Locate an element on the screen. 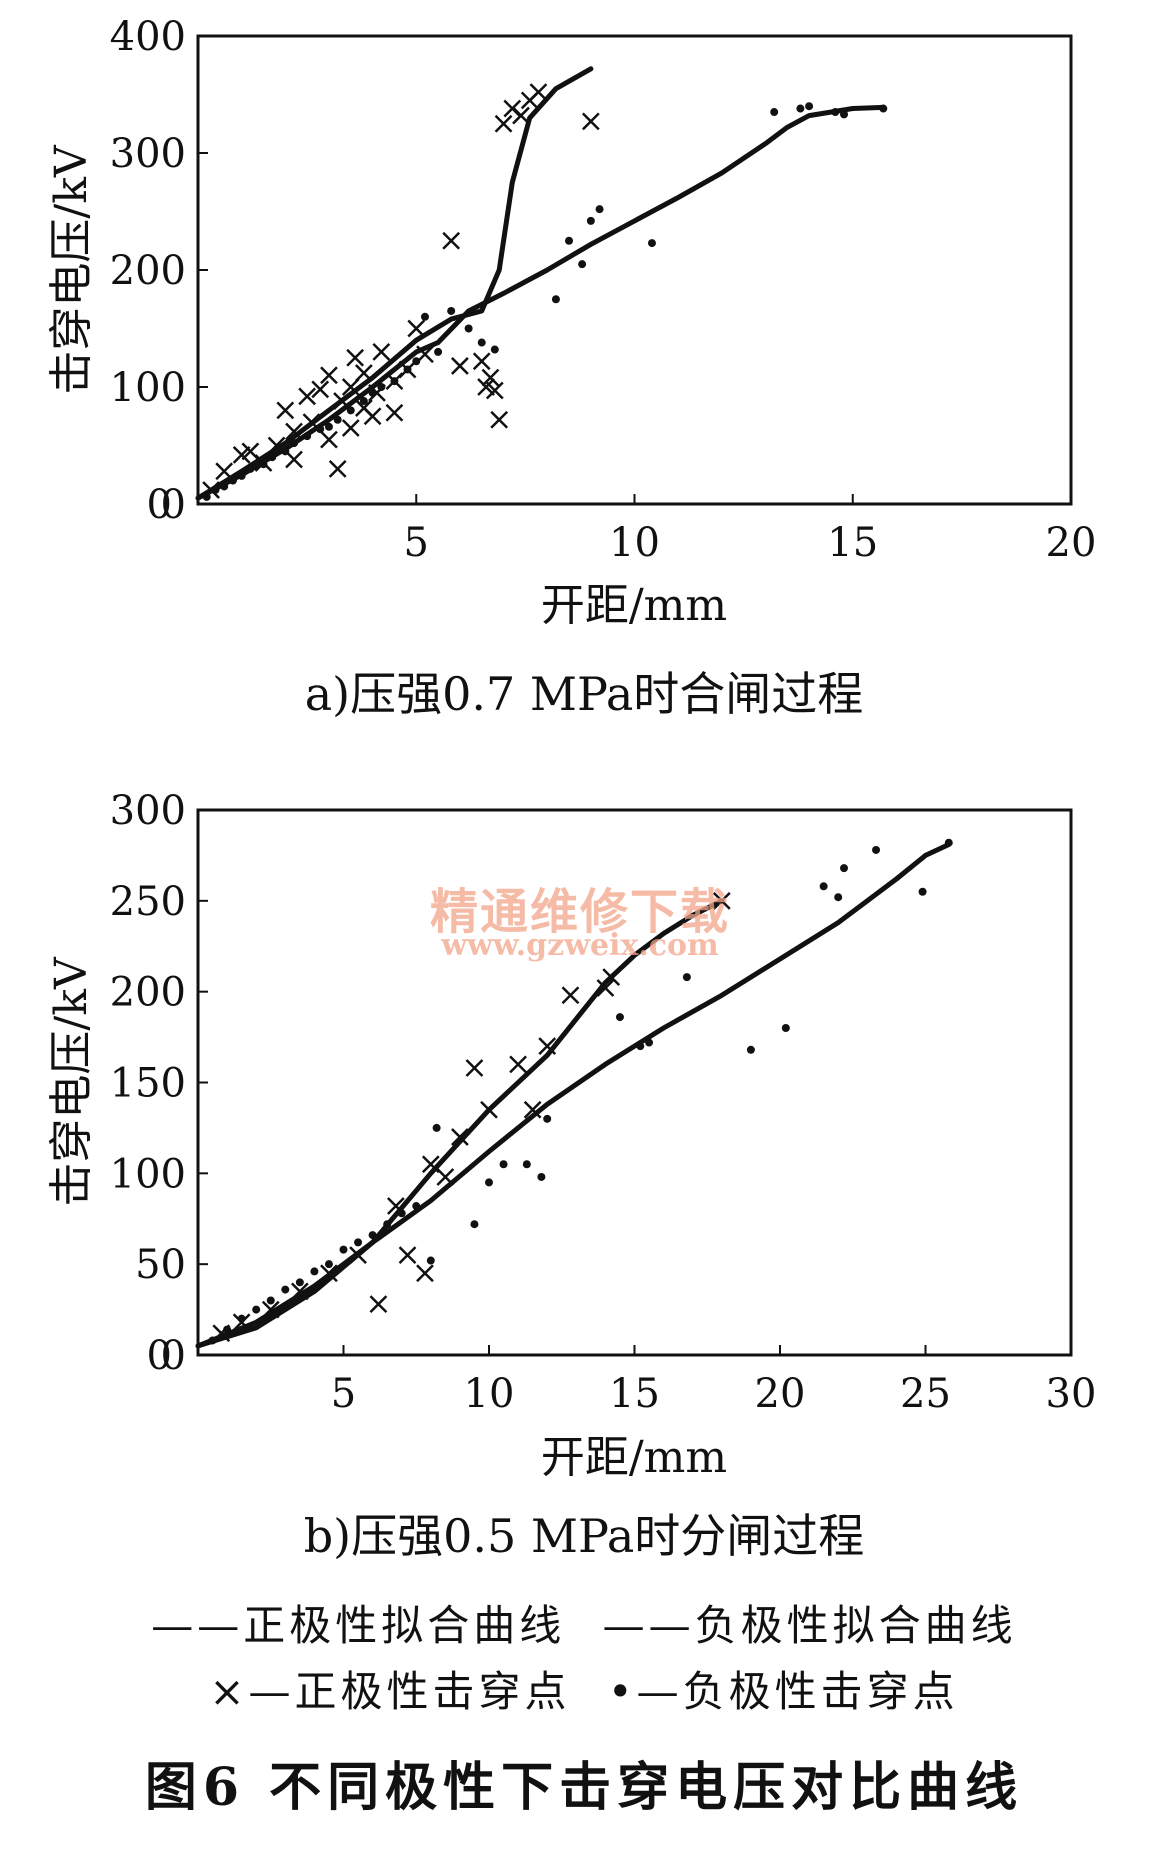  x-tick-label: 20 is located at coordinates (780, 1394).